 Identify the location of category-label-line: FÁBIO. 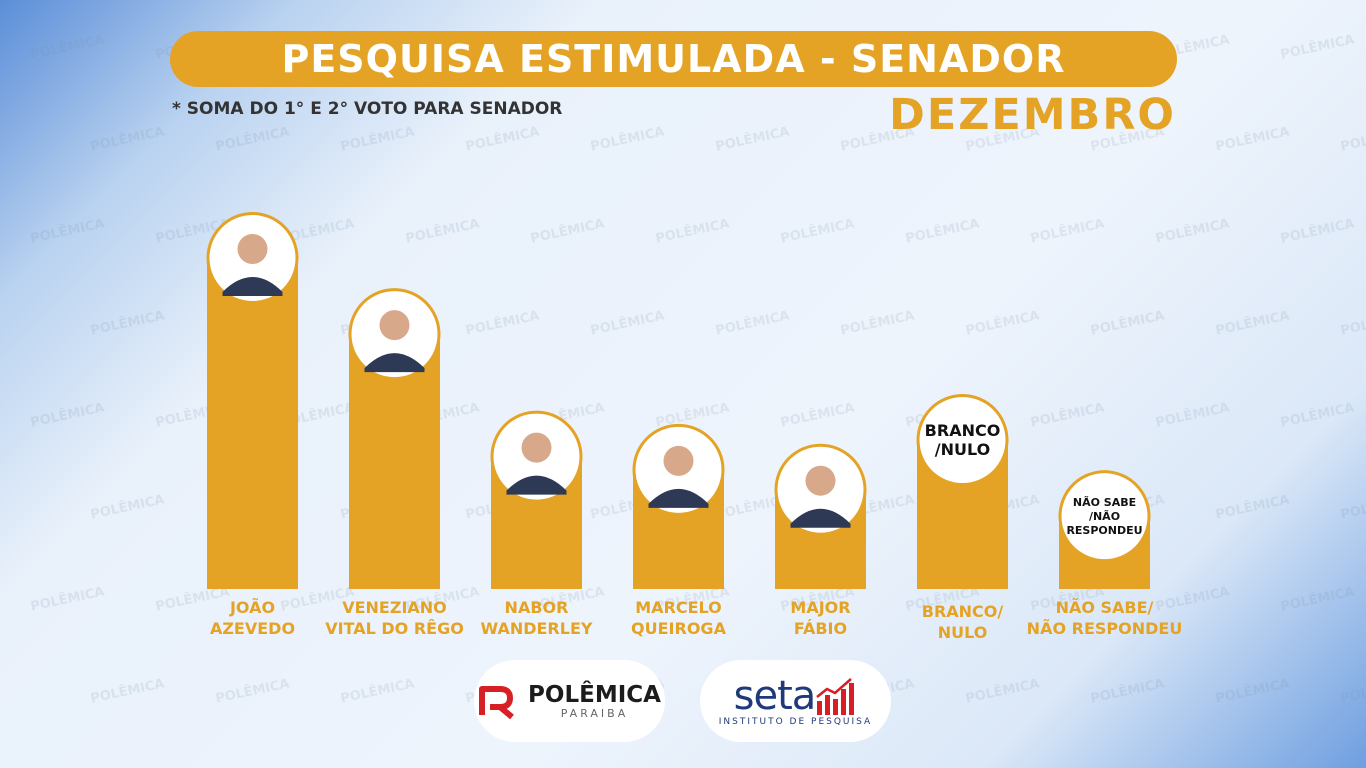
(820, 628).